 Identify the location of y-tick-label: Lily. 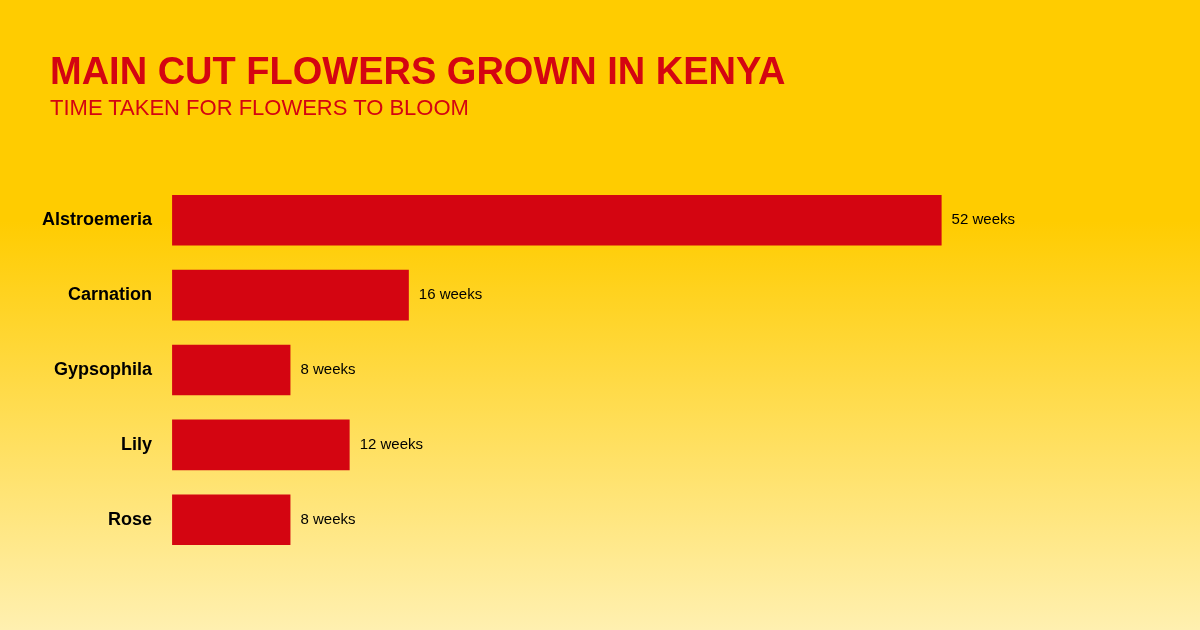
(137, 443).